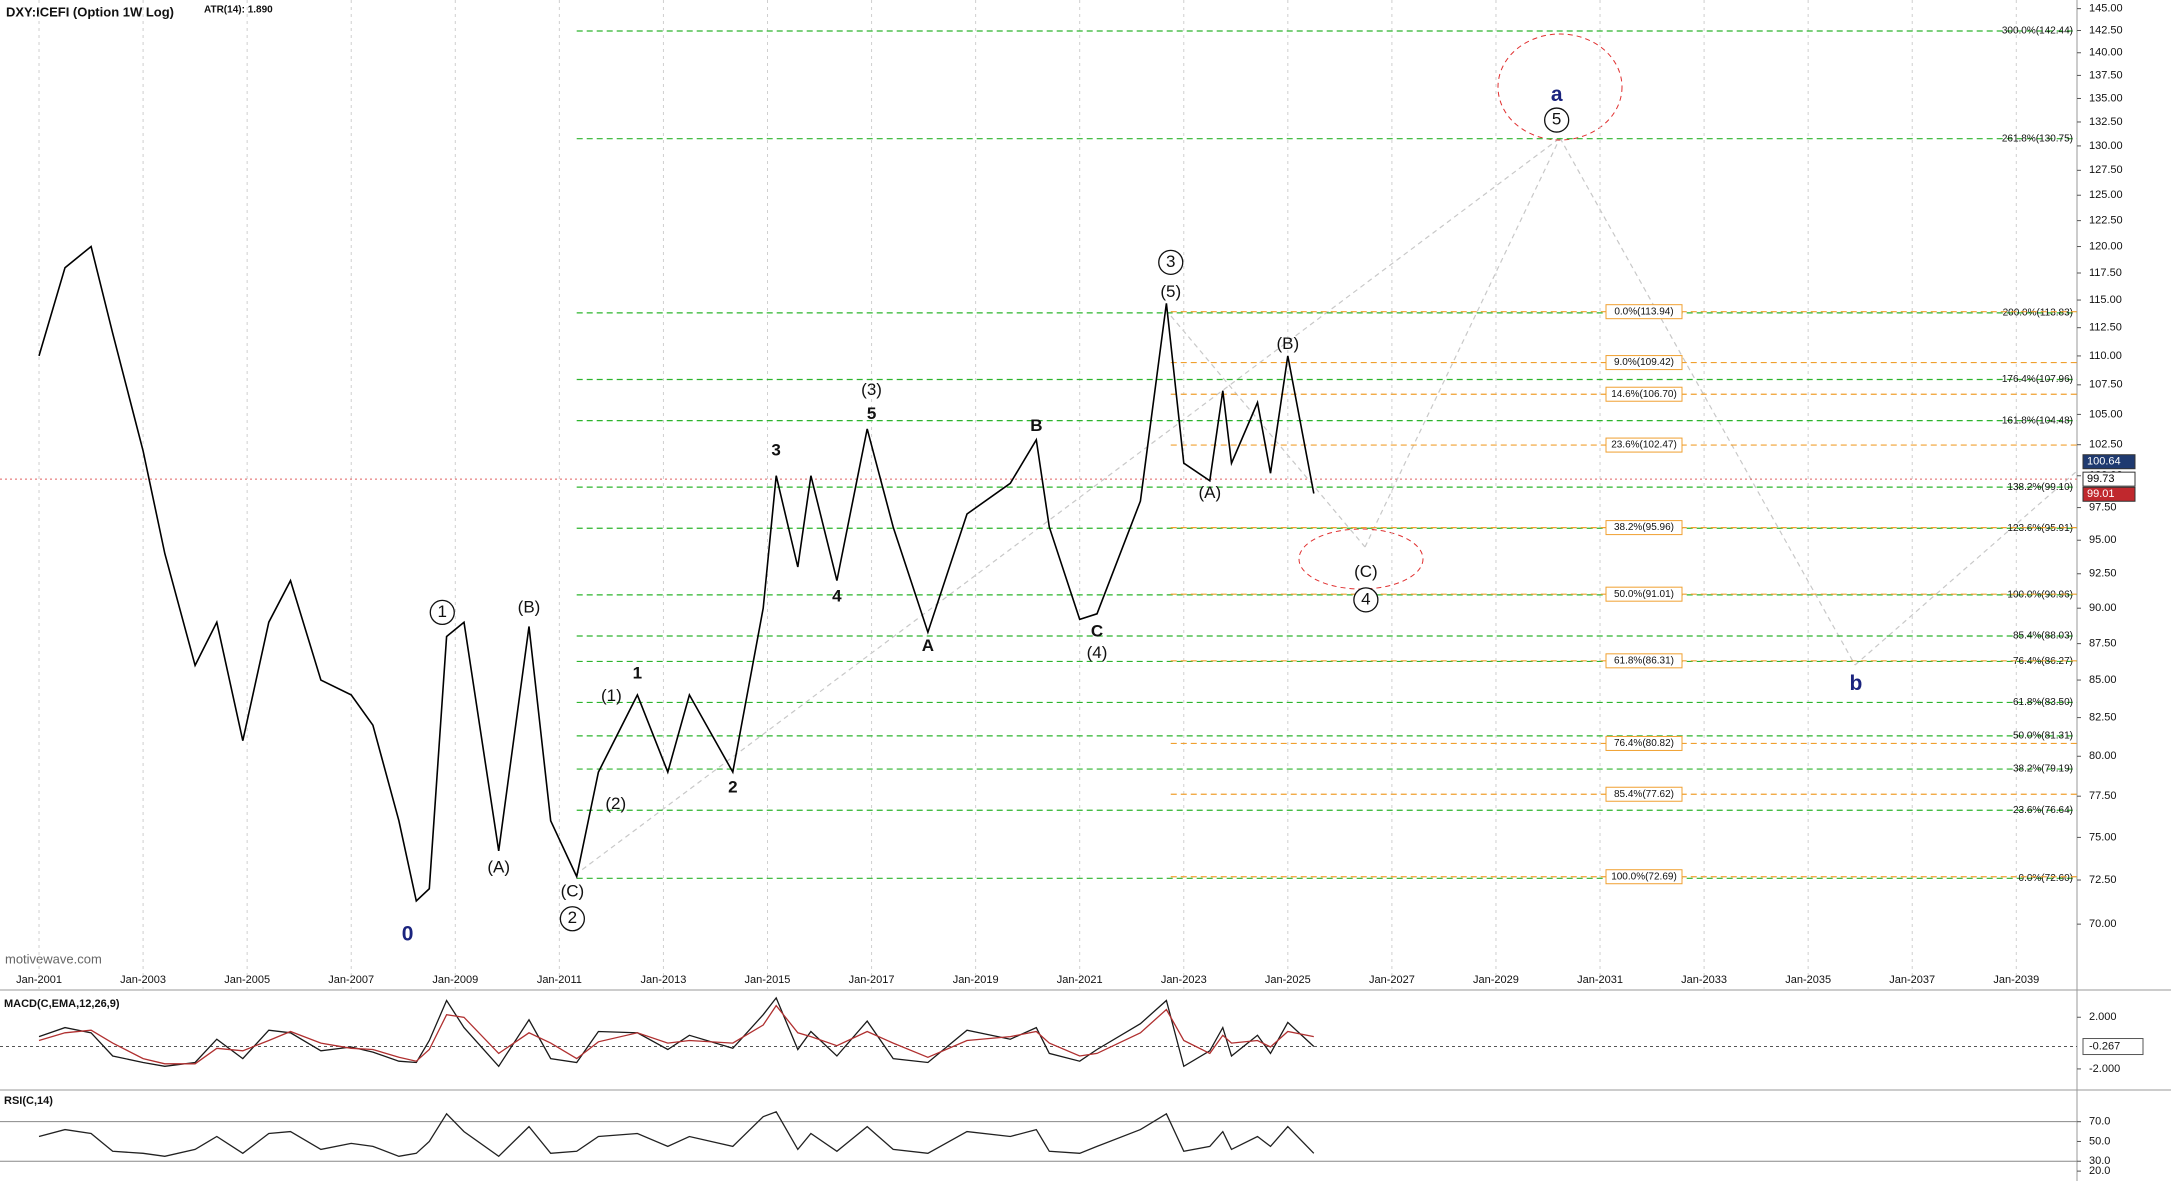 Image resolution: width=2171 pixels, height=1181 pixels. I want to click on source: motivewave.com, so click(53, 958).